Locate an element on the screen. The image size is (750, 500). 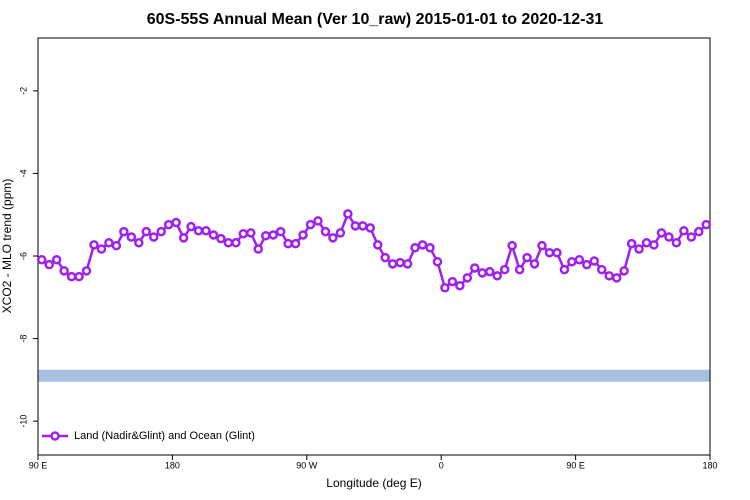
y-tick-label: -2 is located at coordinates (23, 91).